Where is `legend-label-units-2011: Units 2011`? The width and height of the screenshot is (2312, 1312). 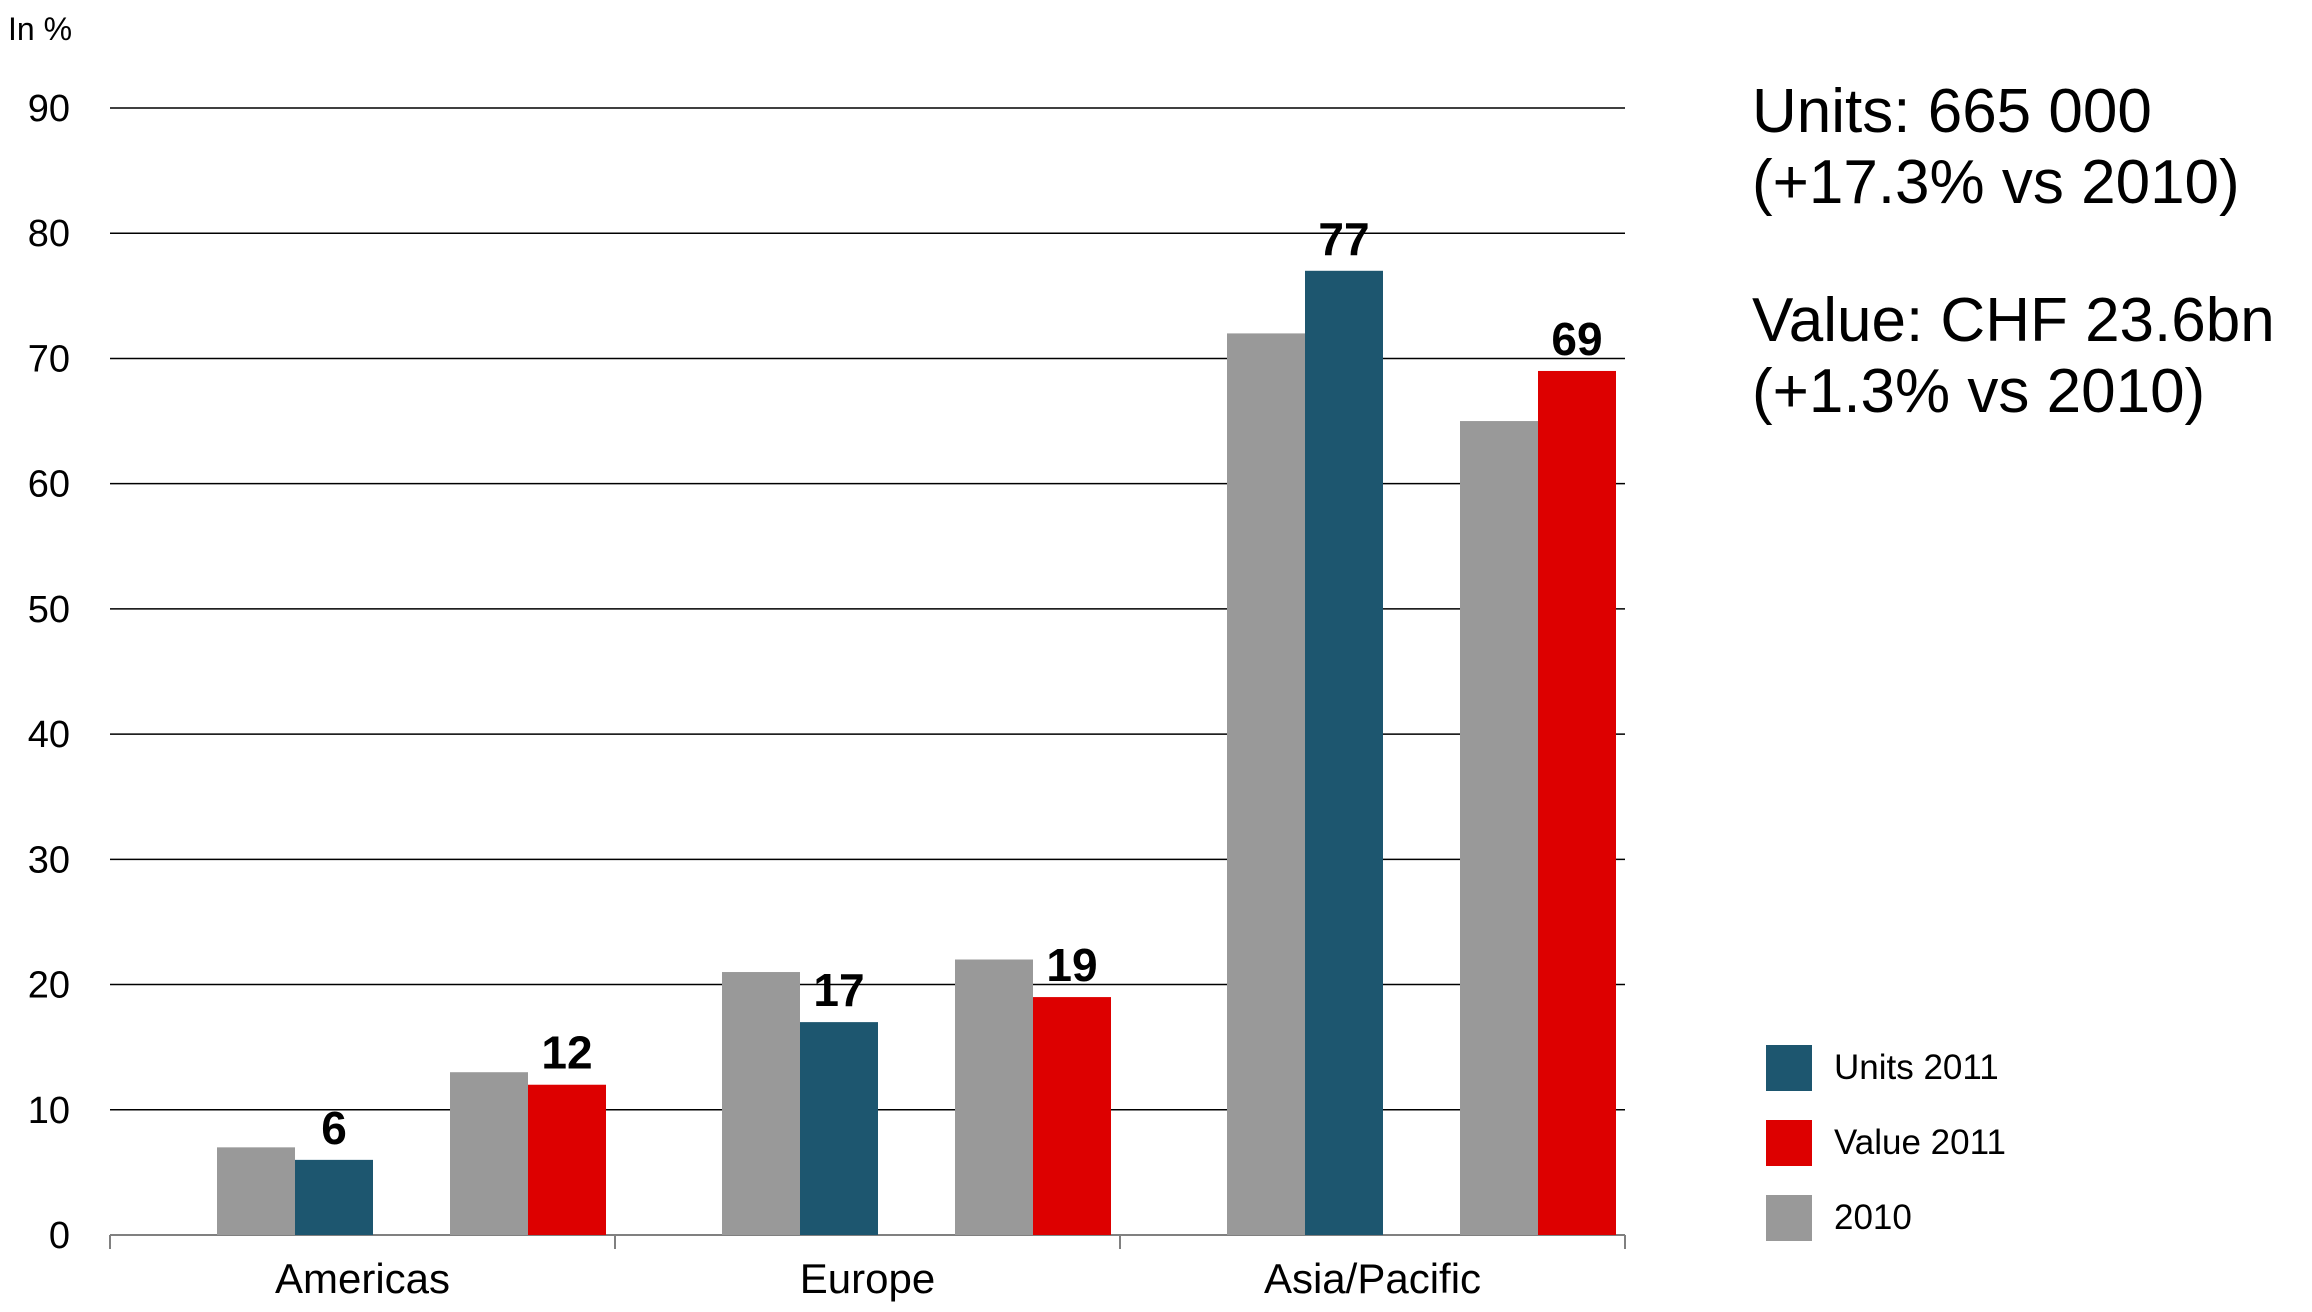
legend-label-units-2011: Units 2011 is located at coordinates (1916, 1067).